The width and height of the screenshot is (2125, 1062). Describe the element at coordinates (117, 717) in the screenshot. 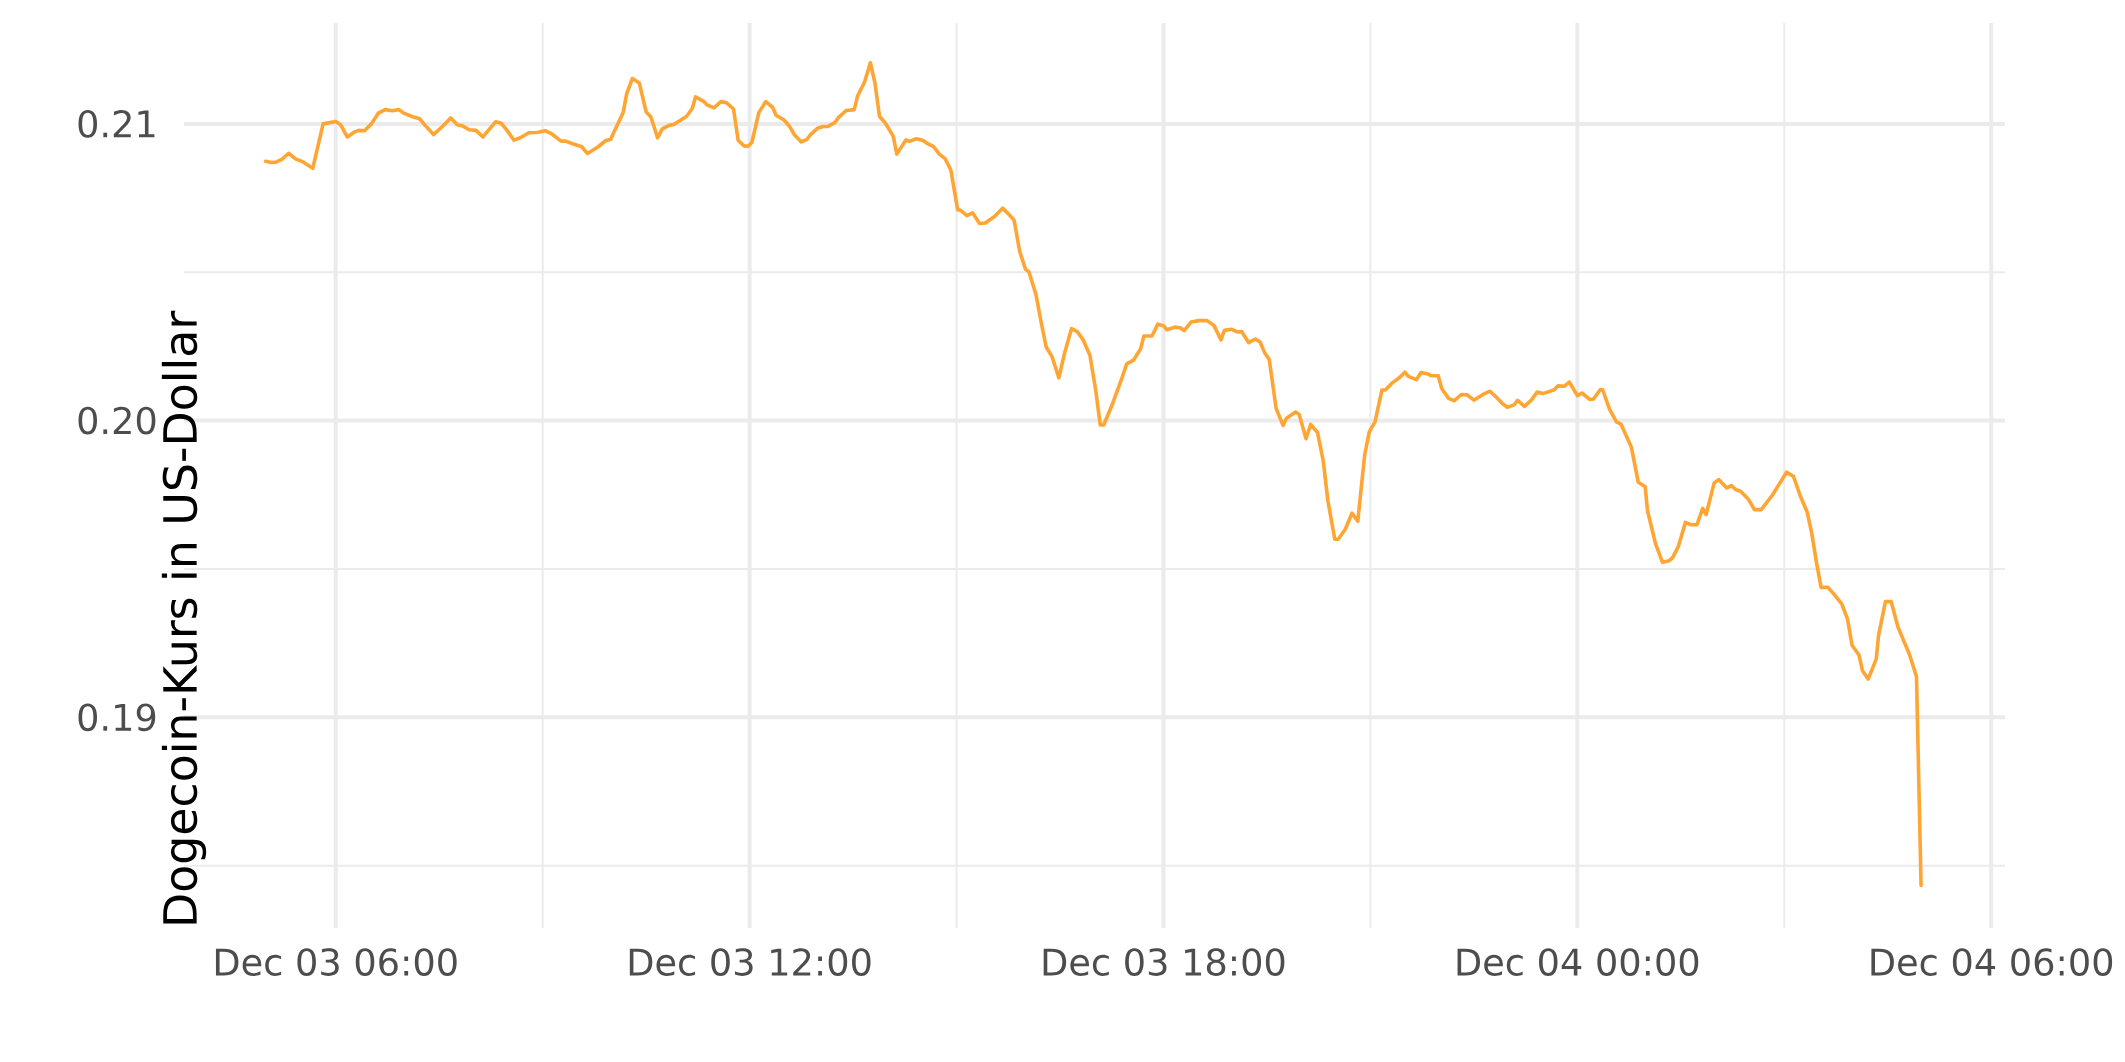

I see `y-tick-label: 0.19` at that location.